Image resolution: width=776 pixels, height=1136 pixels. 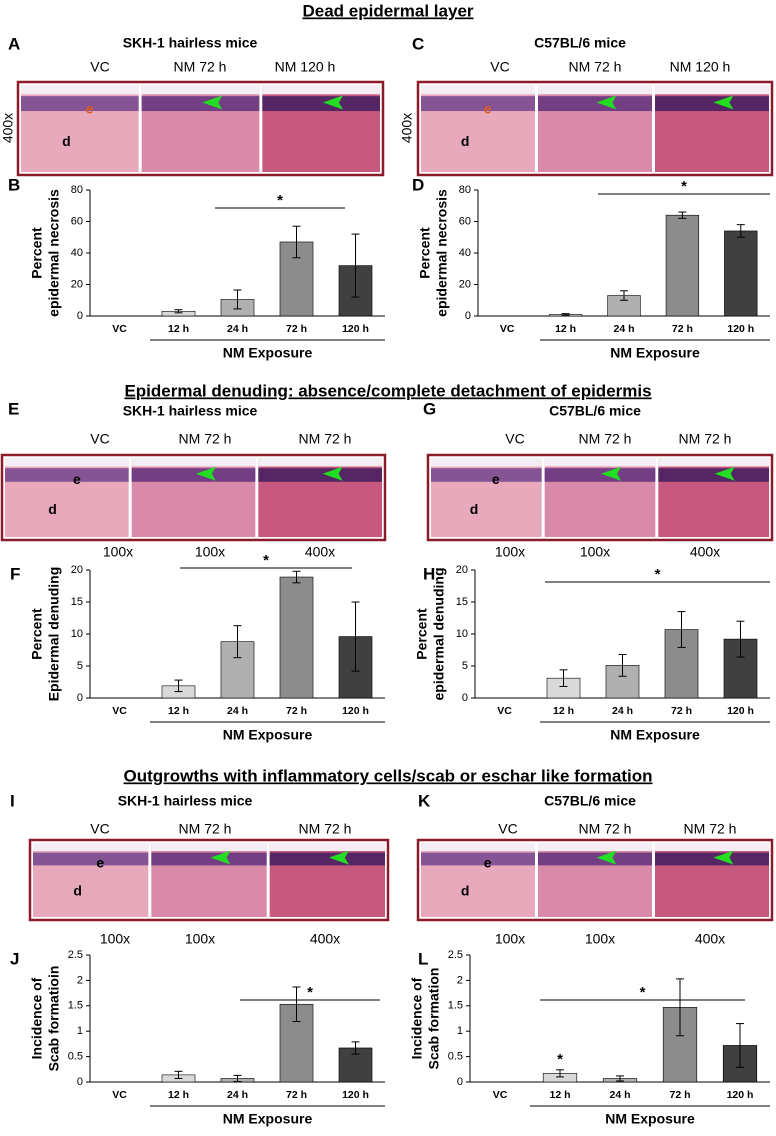 What do you see at coordinates (14, 184) in the screenshot?
I see `panel-letter: B` at bounding box center [14, 184].